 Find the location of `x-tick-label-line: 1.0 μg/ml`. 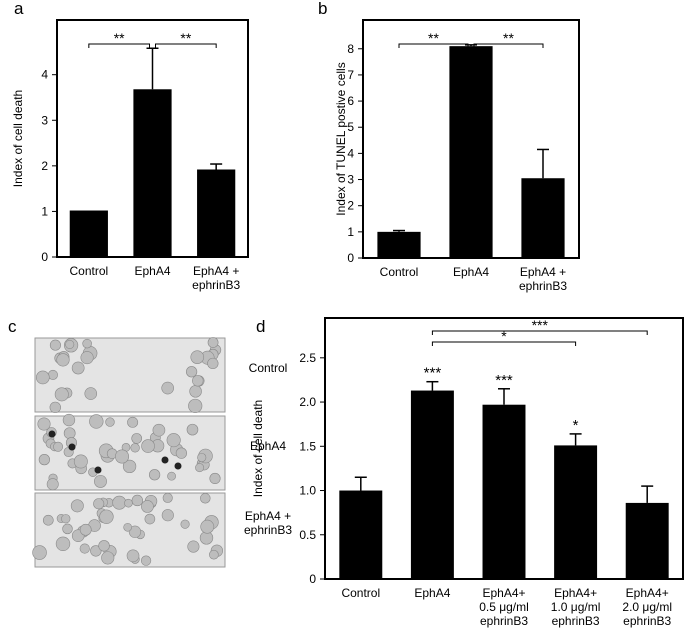

x-tick-label-line: 1.0 μg/ml is located at coordinates (576, 607).